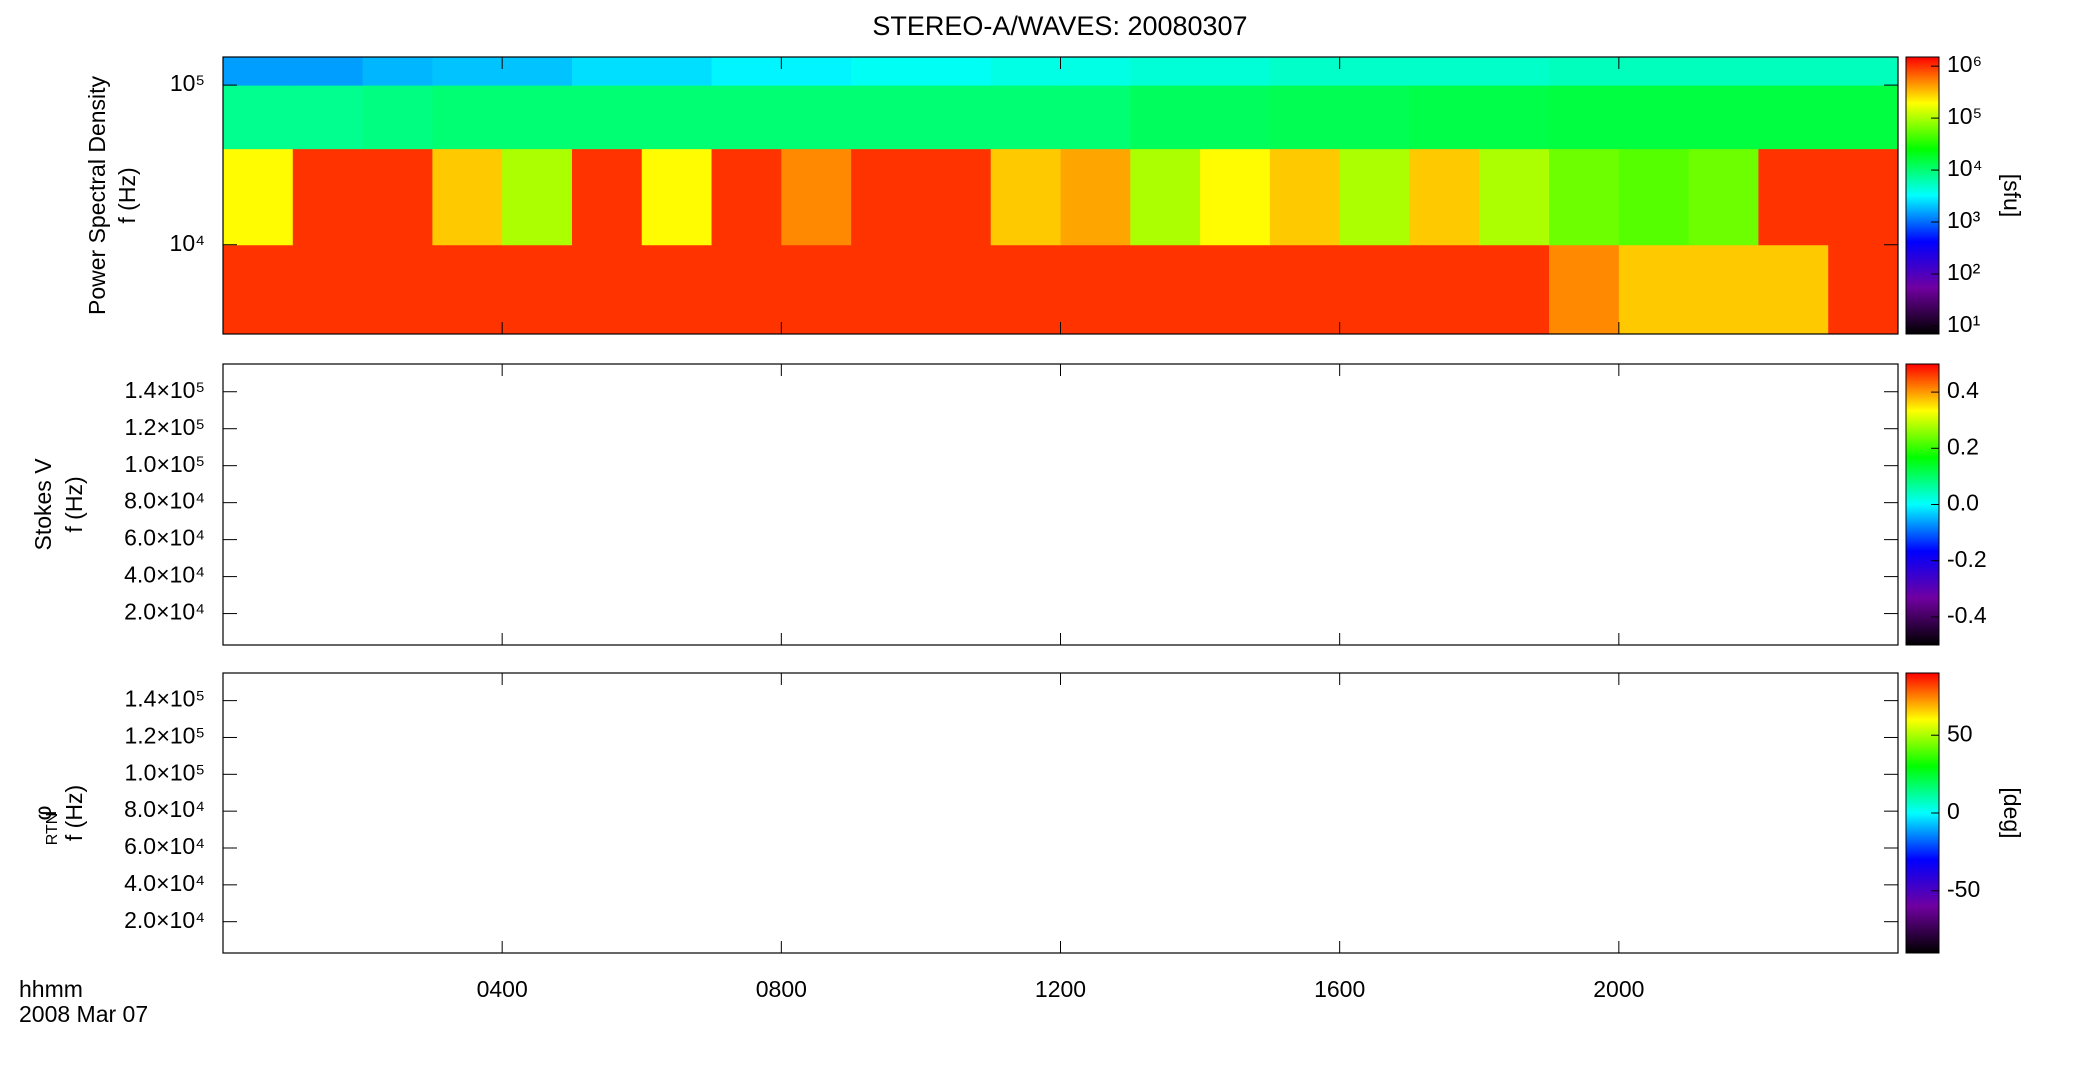 This screenshot has width=2096, height=1080. Describe the element at coordinates (1953, 811) in the screenshot. I see `colorbar-tick-label: 0` at that location.